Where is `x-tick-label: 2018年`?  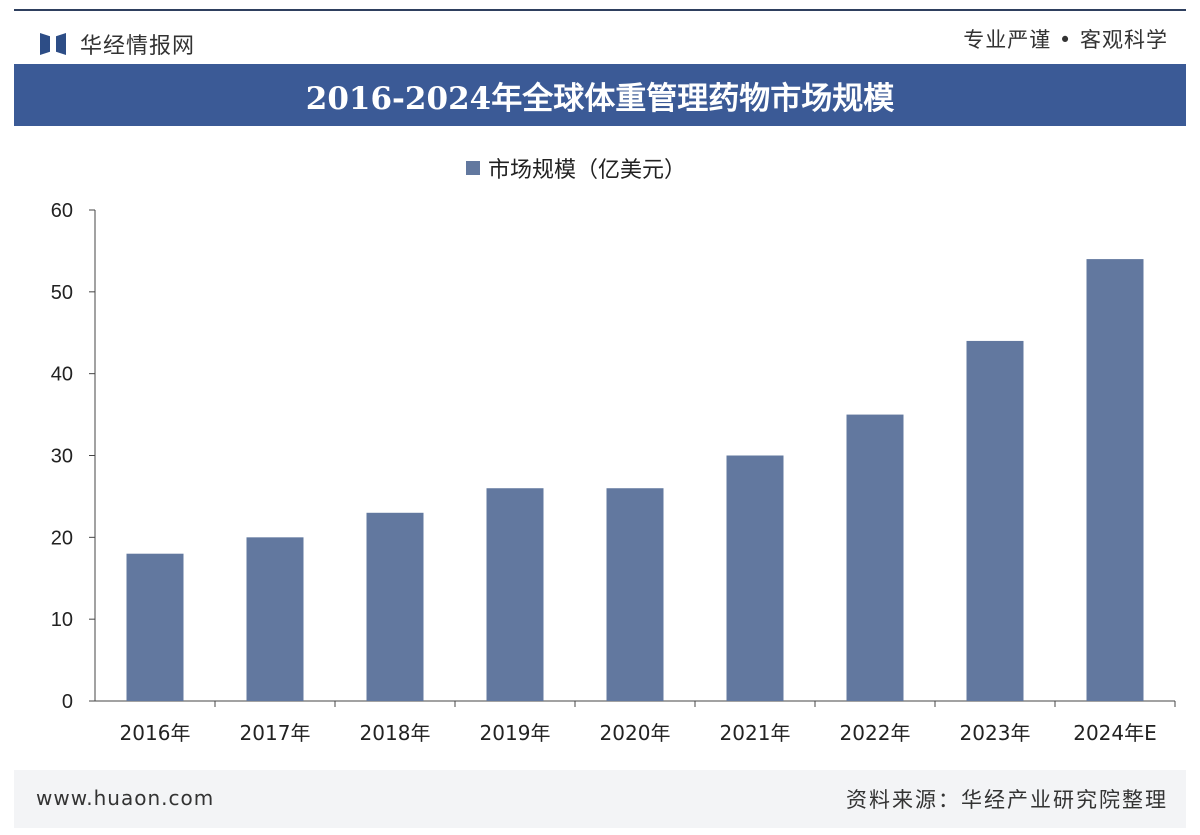
x-tick-label: 2018年 is located at coordinates (395, 733).